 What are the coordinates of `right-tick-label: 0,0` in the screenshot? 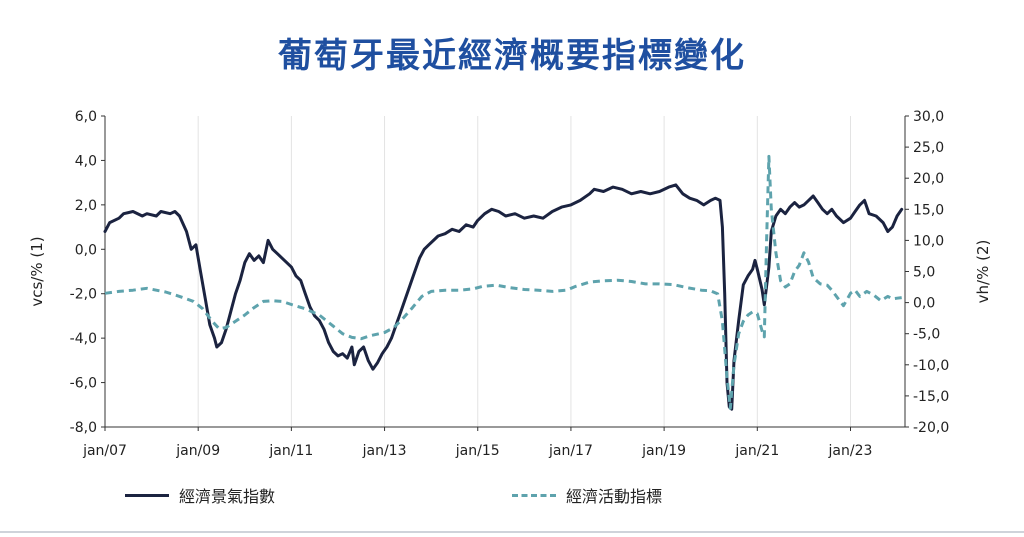 It's located at (924, 304).